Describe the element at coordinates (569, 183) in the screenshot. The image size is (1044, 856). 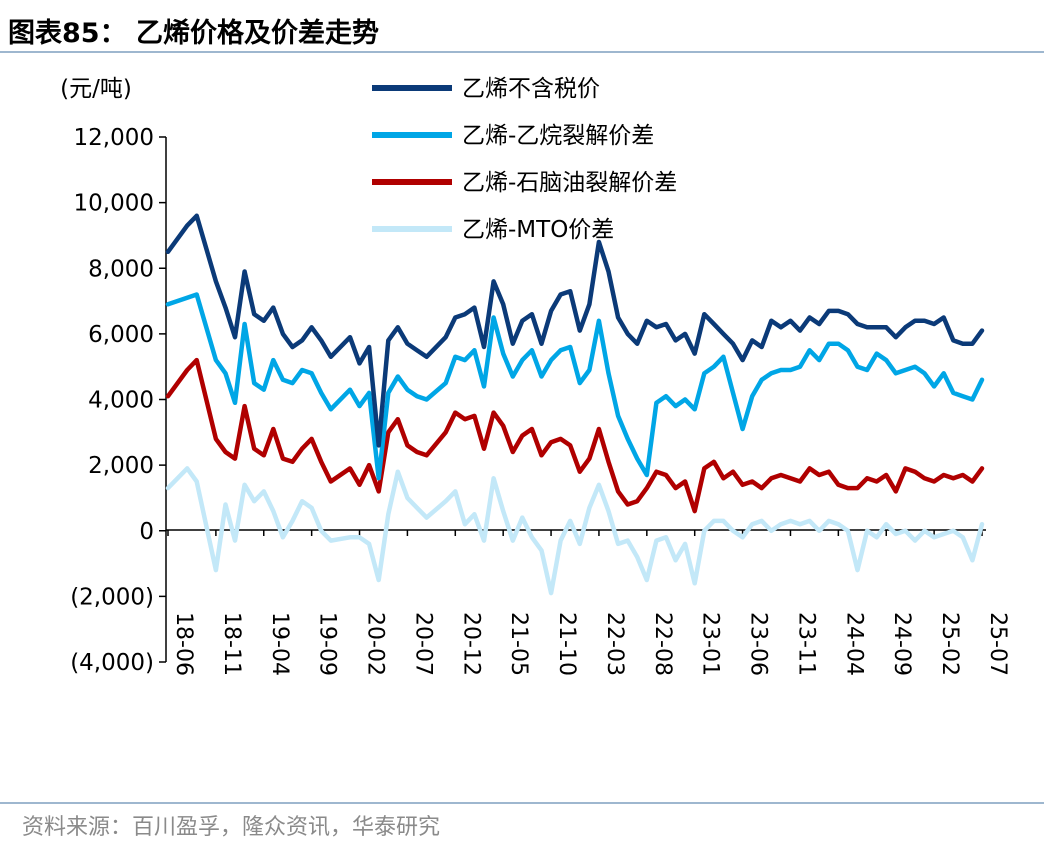
I see `legend-label-2: 乙烯-石脑油裂解价差` at that location.